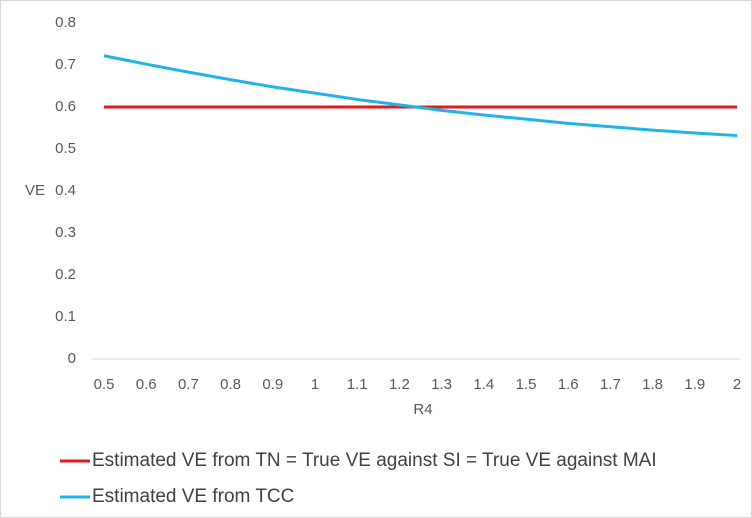  Describe the element at coordinates (65, 190) in the screenshot. I see `y-tick-label: 0.4` at that location.